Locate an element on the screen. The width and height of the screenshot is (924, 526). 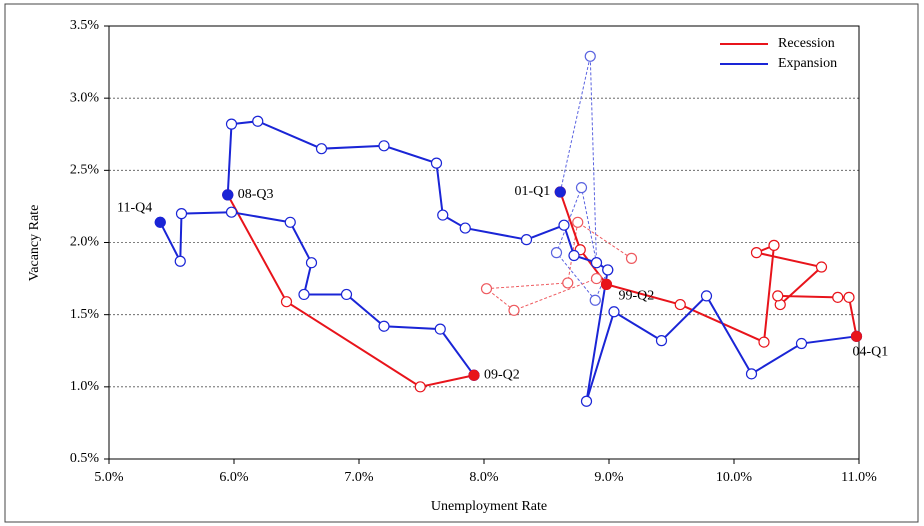
x-tick-label: 8.0% is located at coordinates (484, 477).